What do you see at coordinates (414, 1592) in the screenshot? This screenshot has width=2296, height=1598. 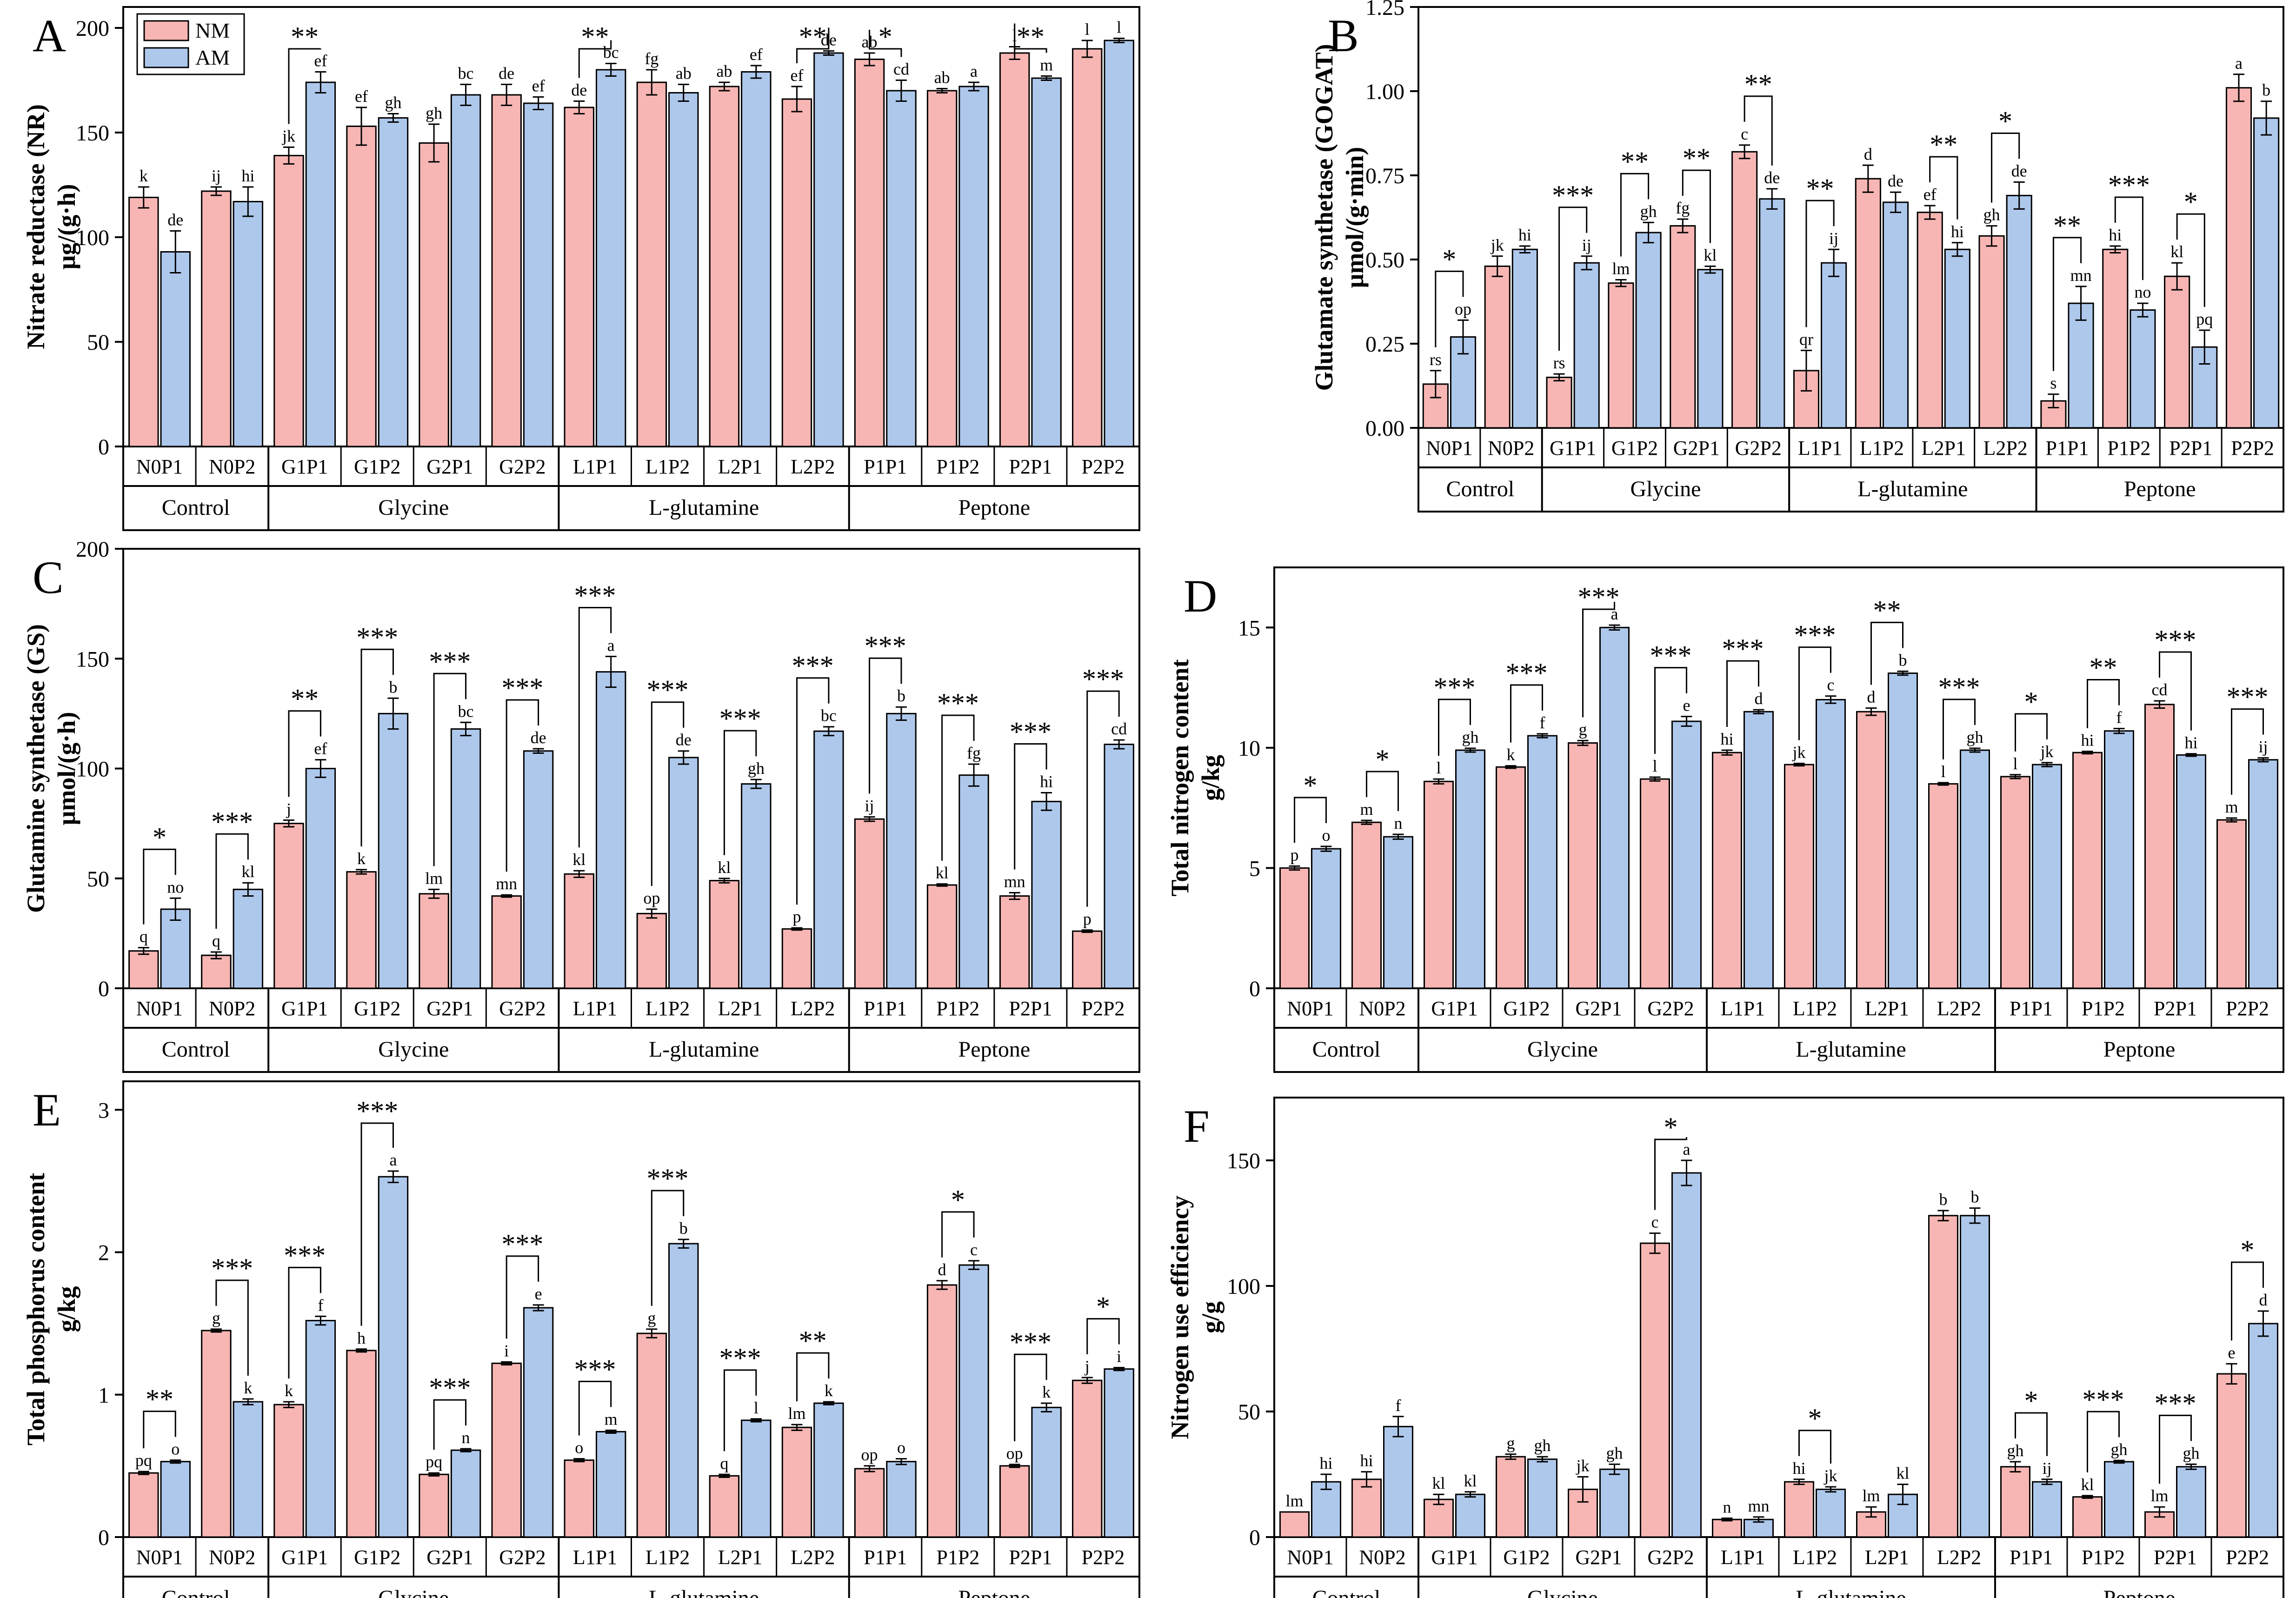 I see `group-label: Glycine` at bounding box center [414, 1592].